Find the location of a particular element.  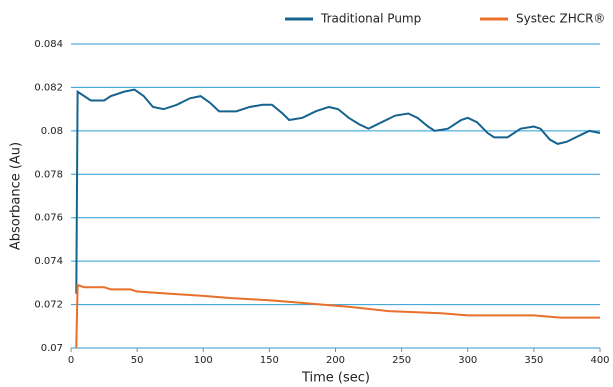

y-tick-label: 0.082 is located at coordinates (48, 87).